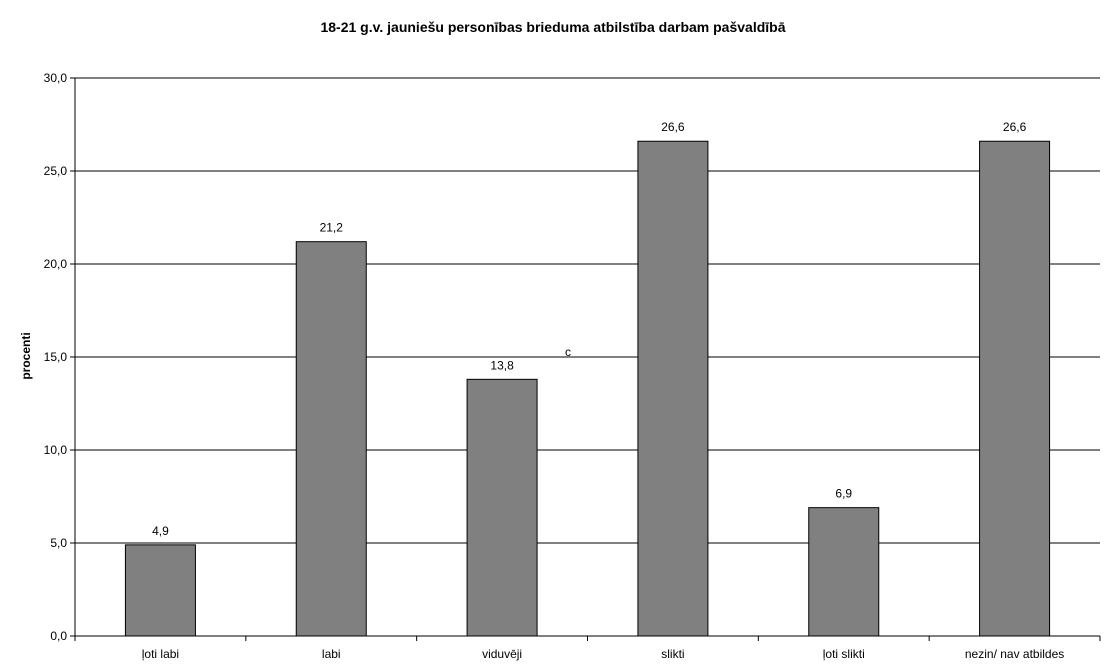 This screenshot has height=672, width=1104. I want to click on annotation-text: c, so click(568, 352).